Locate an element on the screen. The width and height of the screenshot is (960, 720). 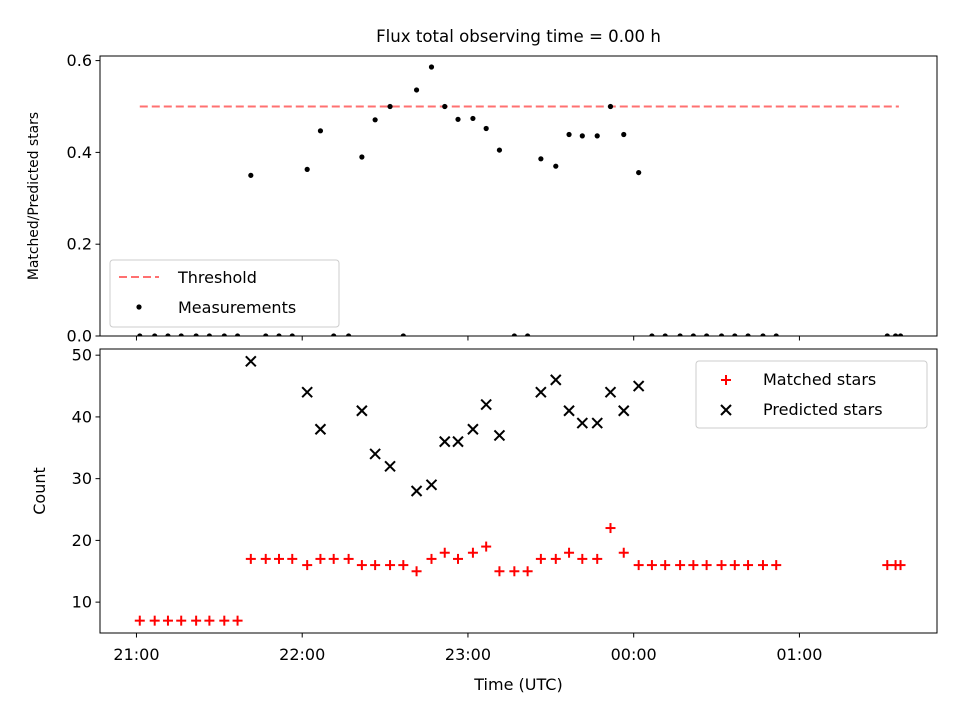
x-tick-label: 00:00 is located at coordinates (634, 654).